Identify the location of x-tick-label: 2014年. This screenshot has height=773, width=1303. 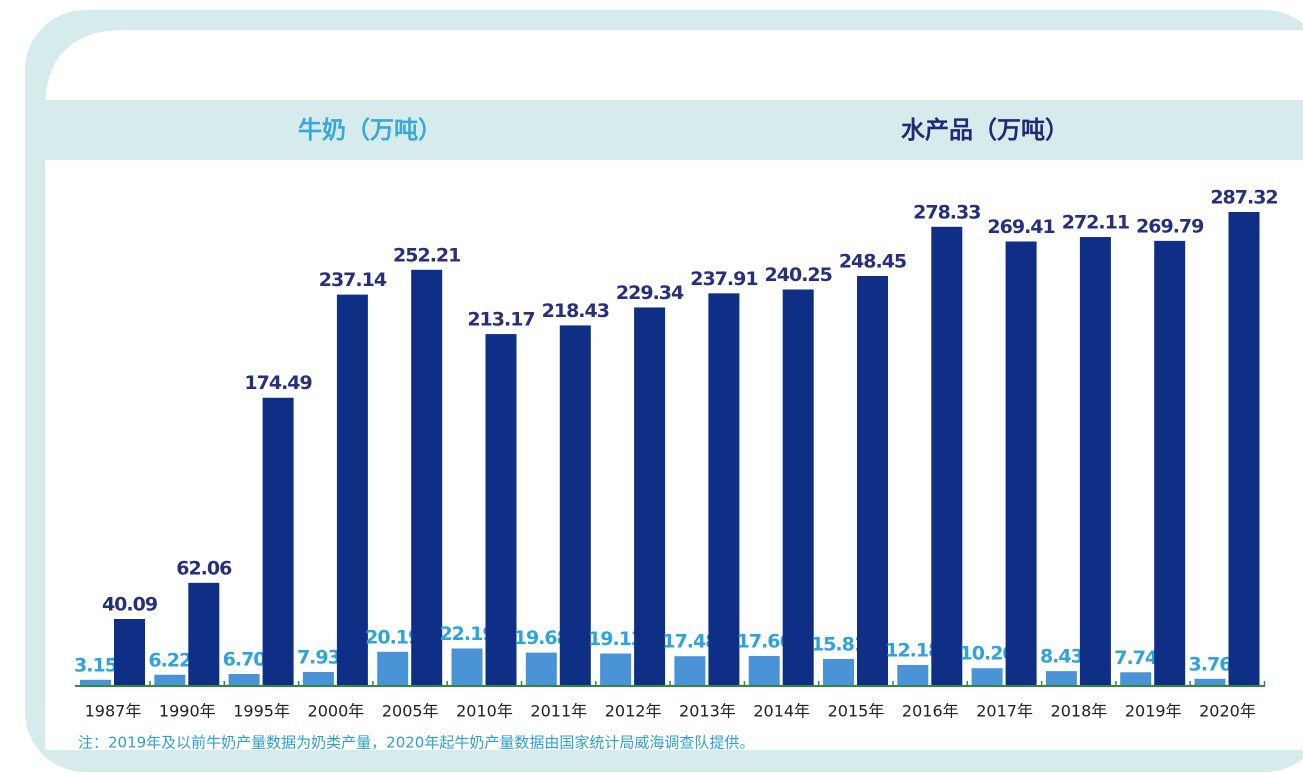
(781, 711).